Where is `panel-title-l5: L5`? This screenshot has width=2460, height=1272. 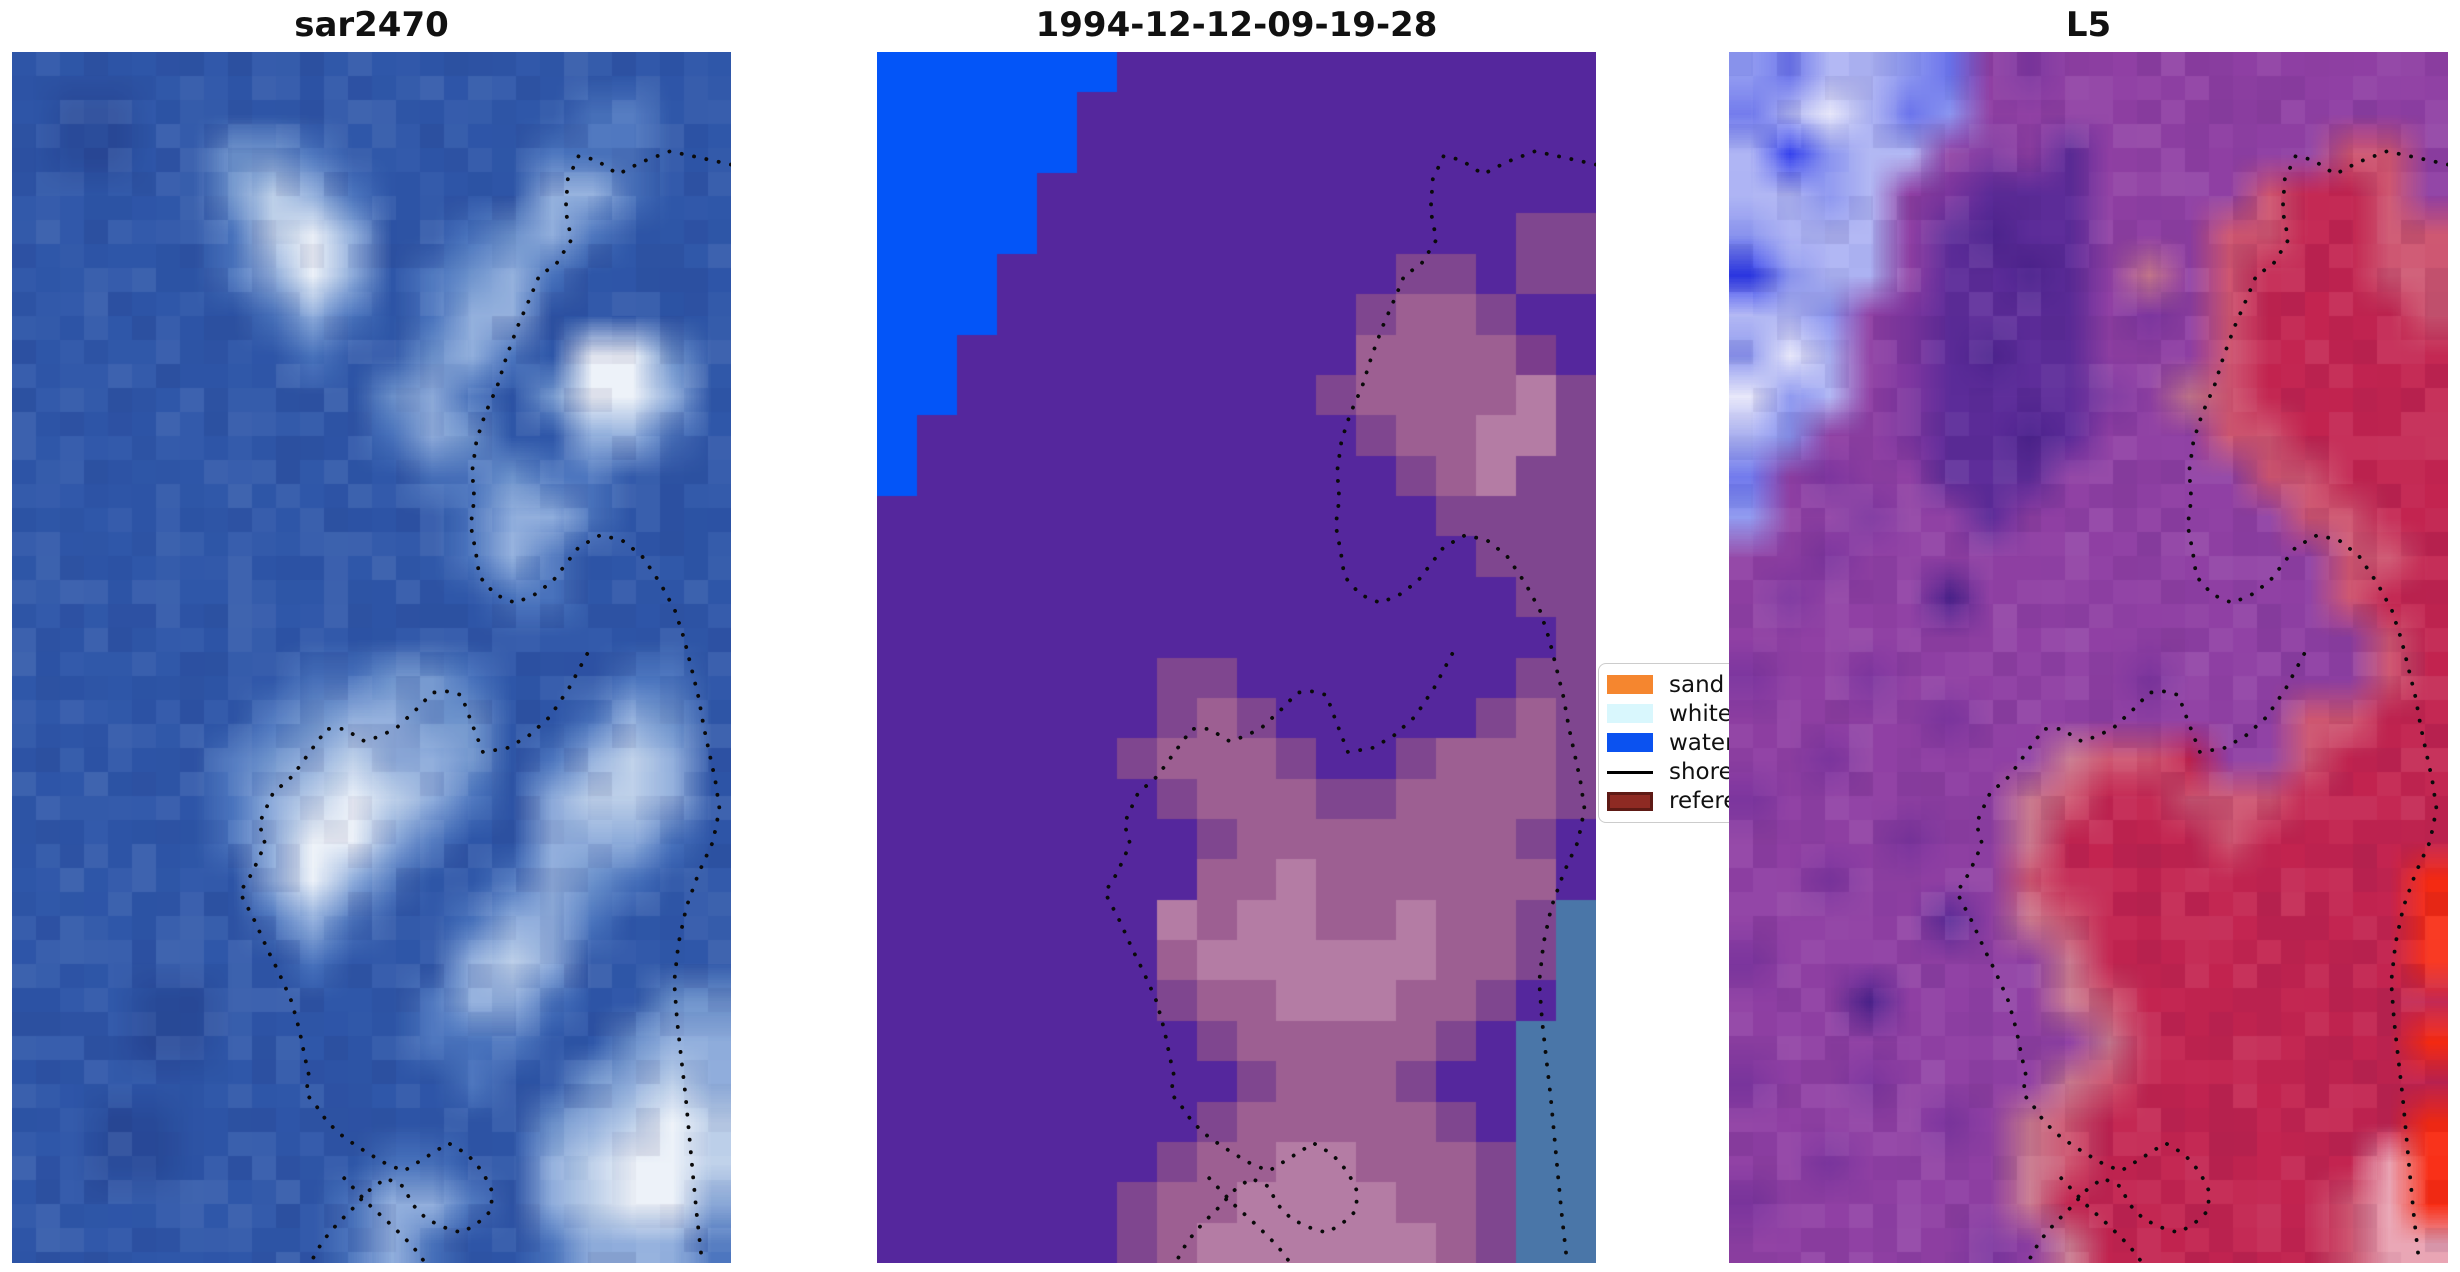 panel-title-l5: L5 is located at coordinates (2088, 25).